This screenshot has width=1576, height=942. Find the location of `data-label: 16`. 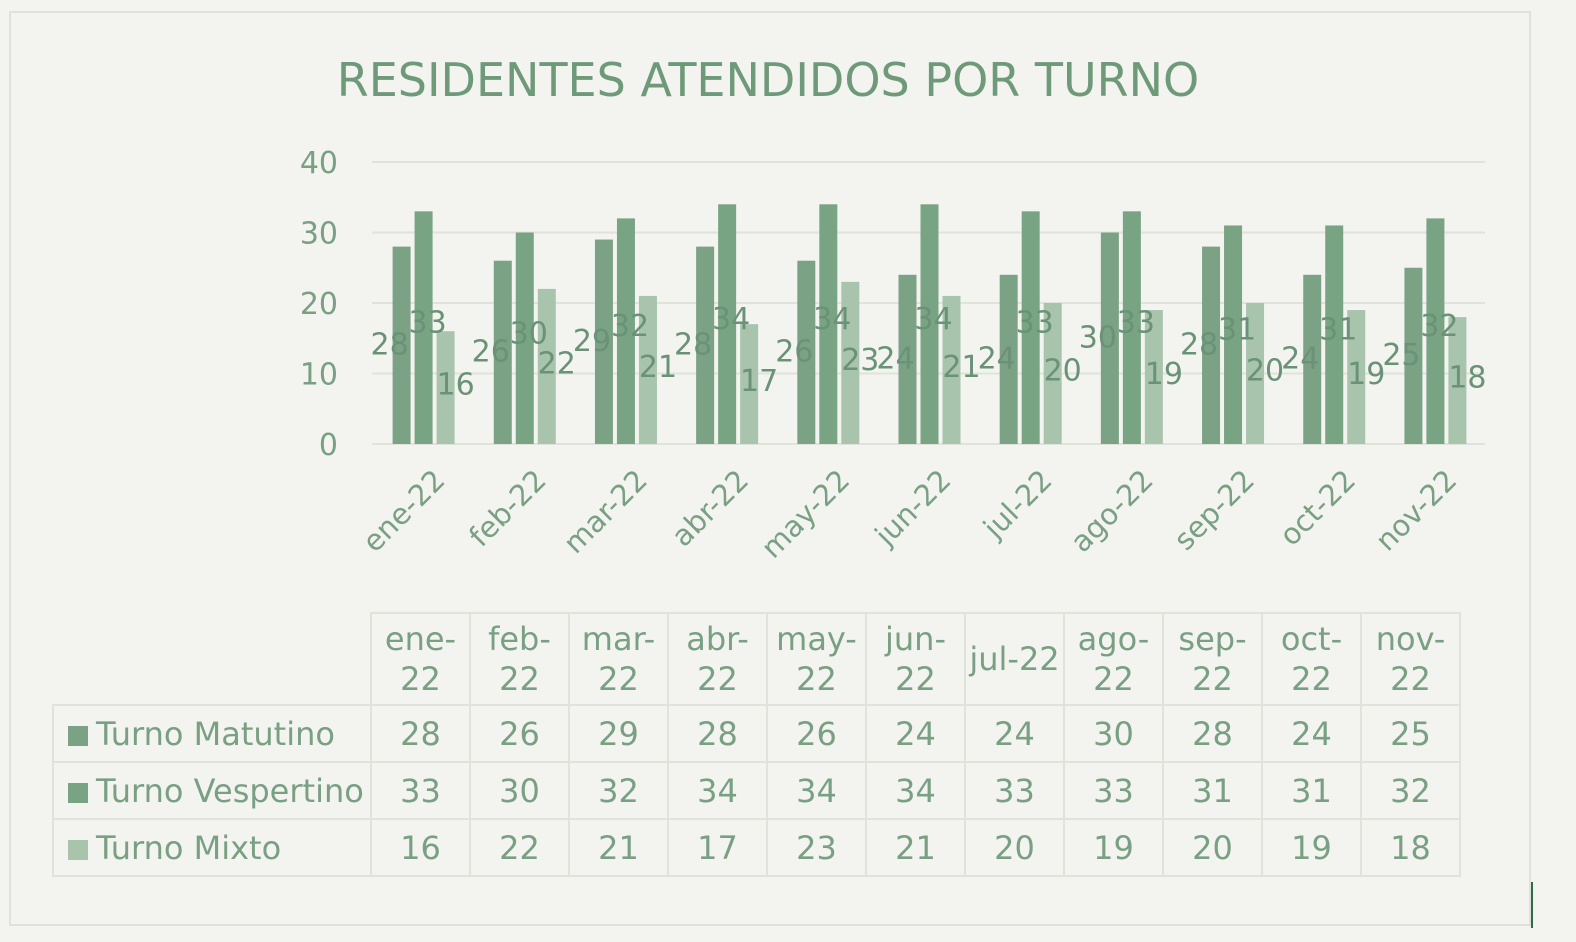

data-label: 16 is located at coordinates (455, 385).